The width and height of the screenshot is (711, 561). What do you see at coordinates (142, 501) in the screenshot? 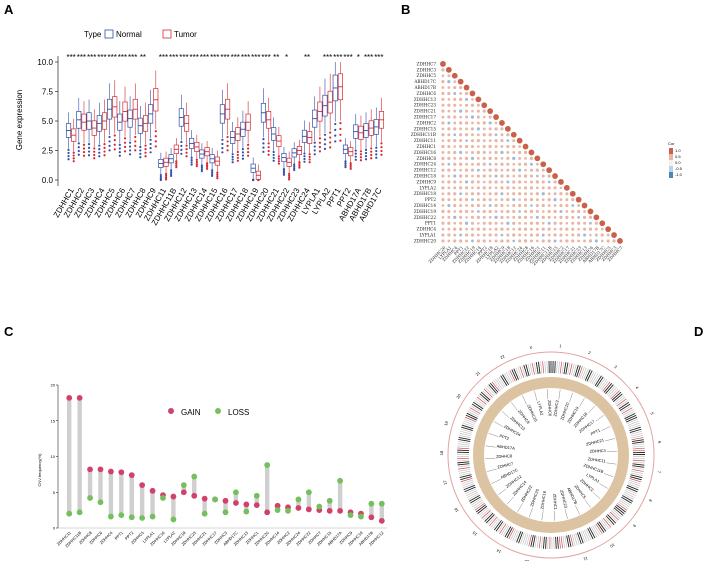
I see `cnv-bar` at bounding box center [142, 501].